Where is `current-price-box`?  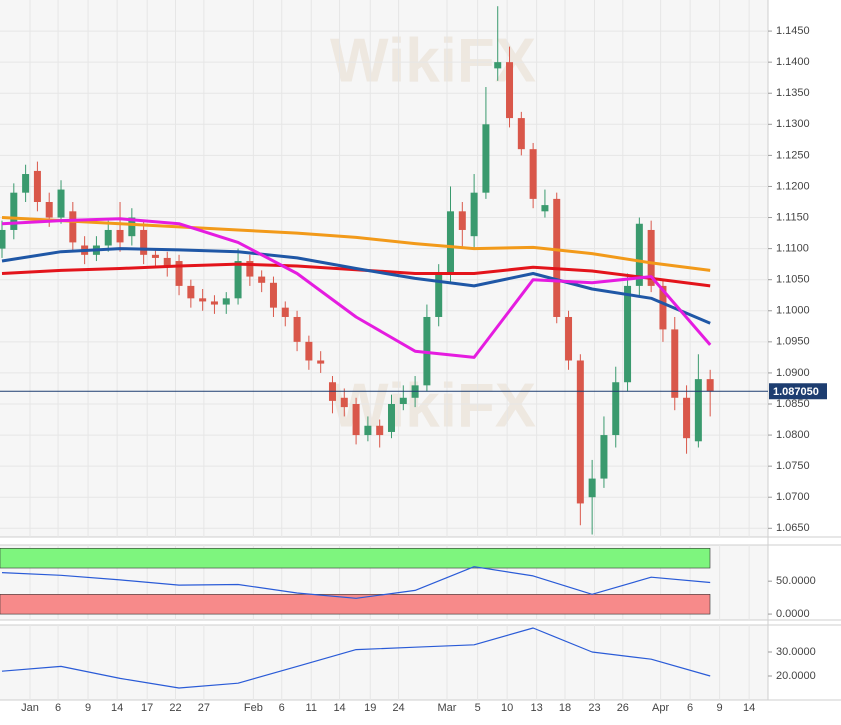 current-price-box is located at coordinates (798, 391).